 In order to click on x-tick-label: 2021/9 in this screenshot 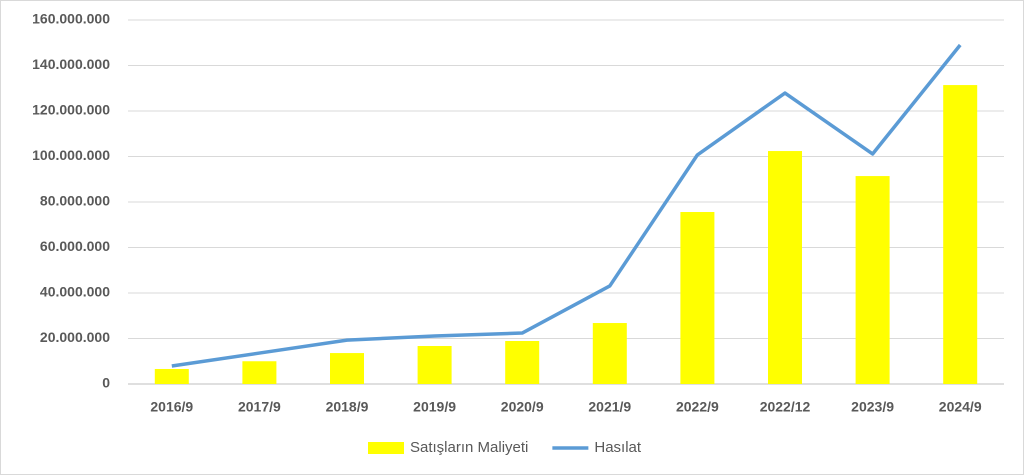, I will do `click(609, 407)`.